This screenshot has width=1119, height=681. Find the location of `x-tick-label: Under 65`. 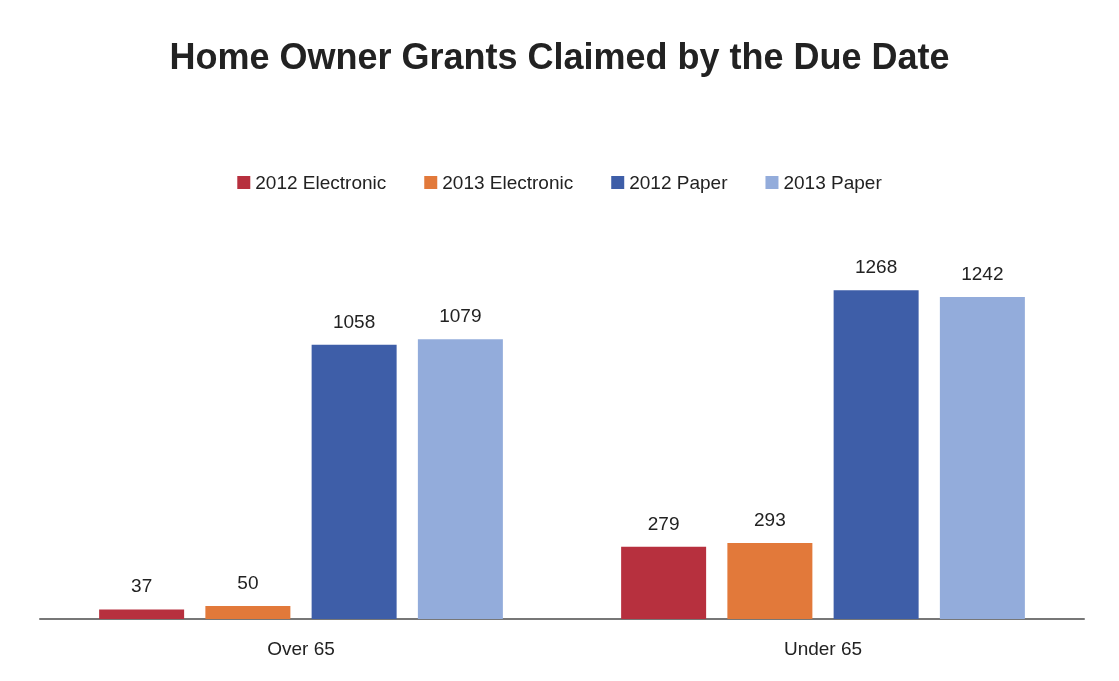

x-tick-label: Under 65 is located at coordinates (823, 648).